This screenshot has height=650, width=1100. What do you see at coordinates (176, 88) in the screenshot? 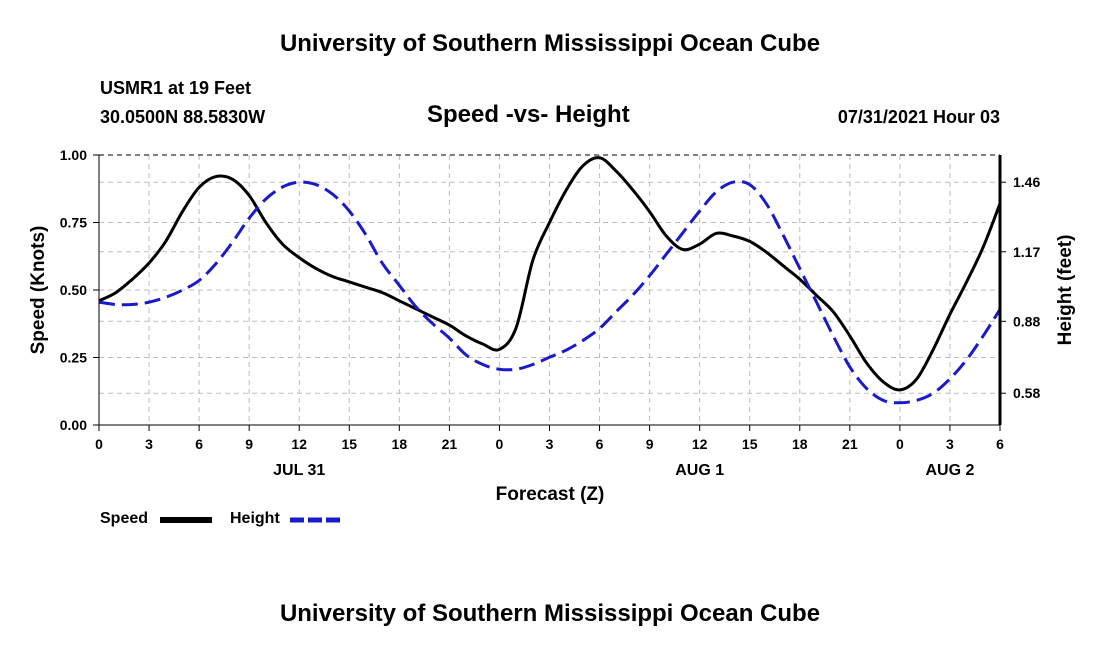
I see `station-label: USMR1 at 19 Feet` at bounding box center [176, 88].